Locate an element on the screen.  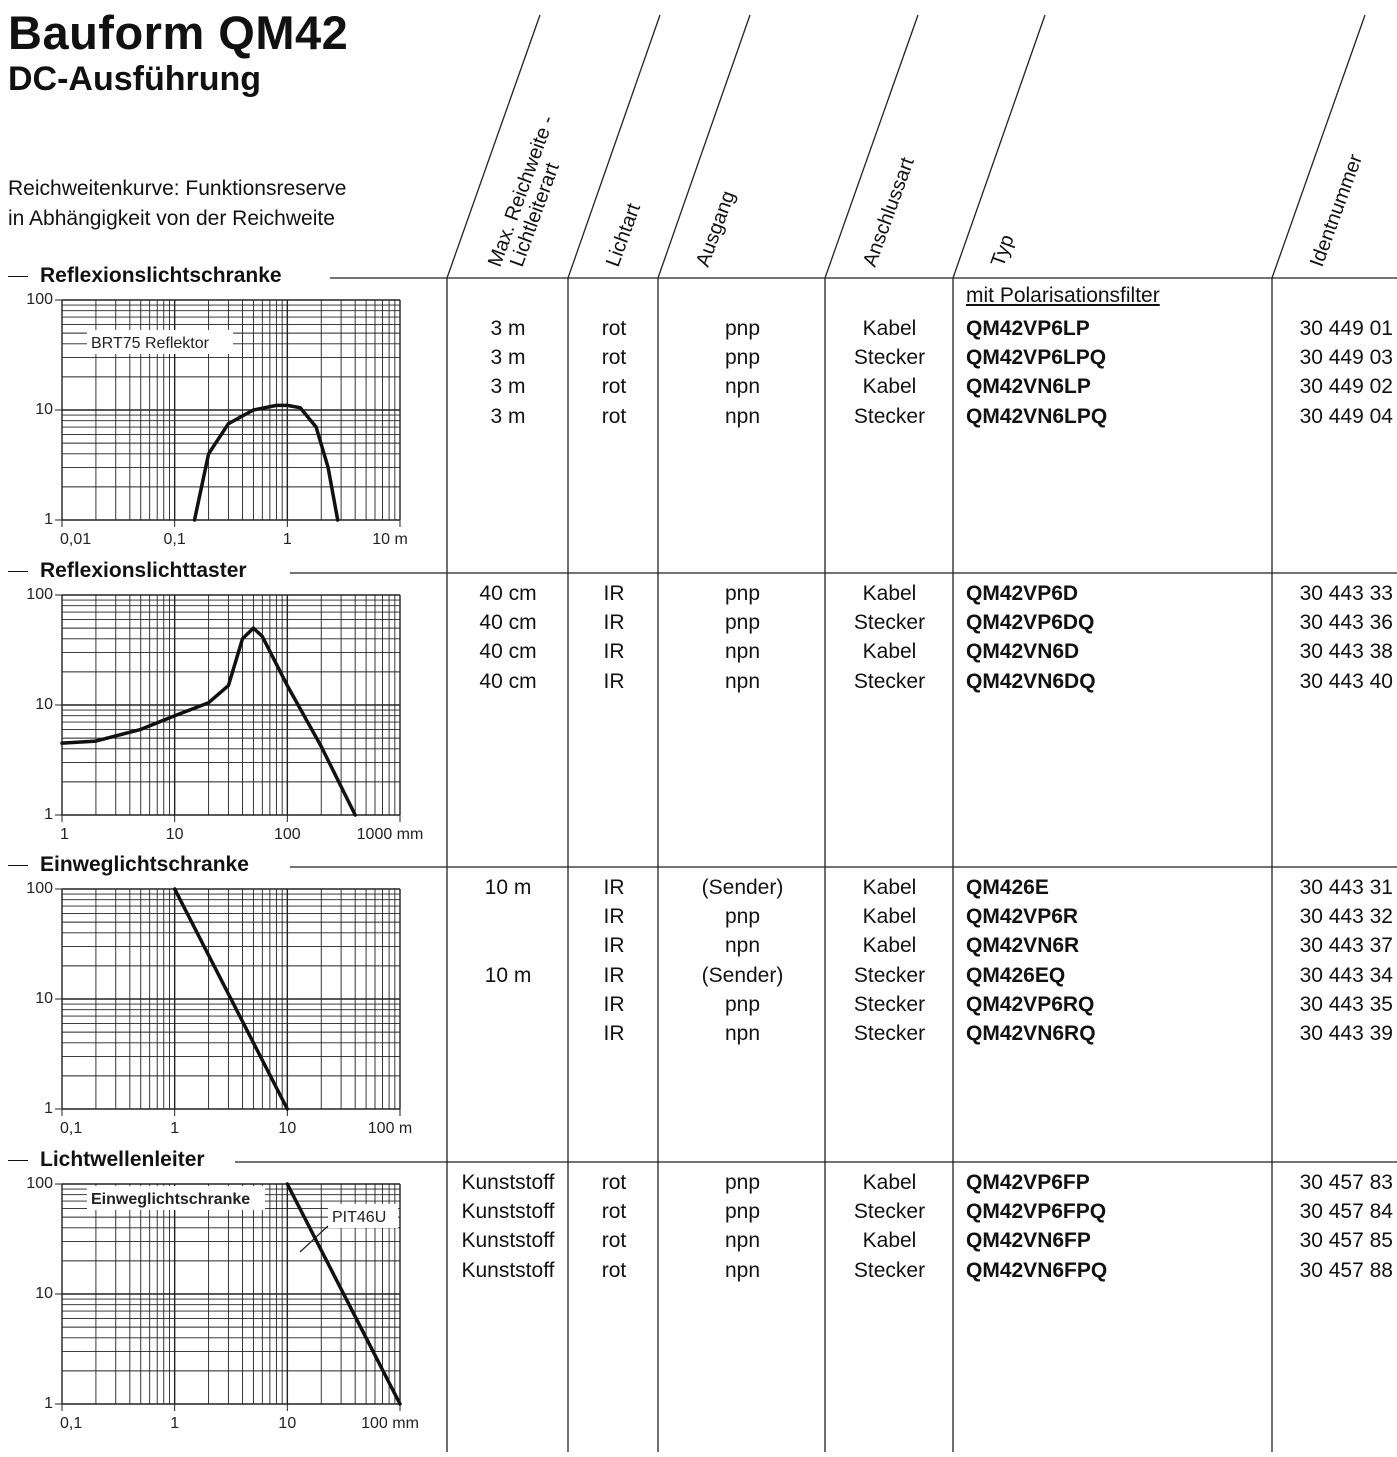
cell-type: QM42VN6FP is located at coordinates (1028, 1241).